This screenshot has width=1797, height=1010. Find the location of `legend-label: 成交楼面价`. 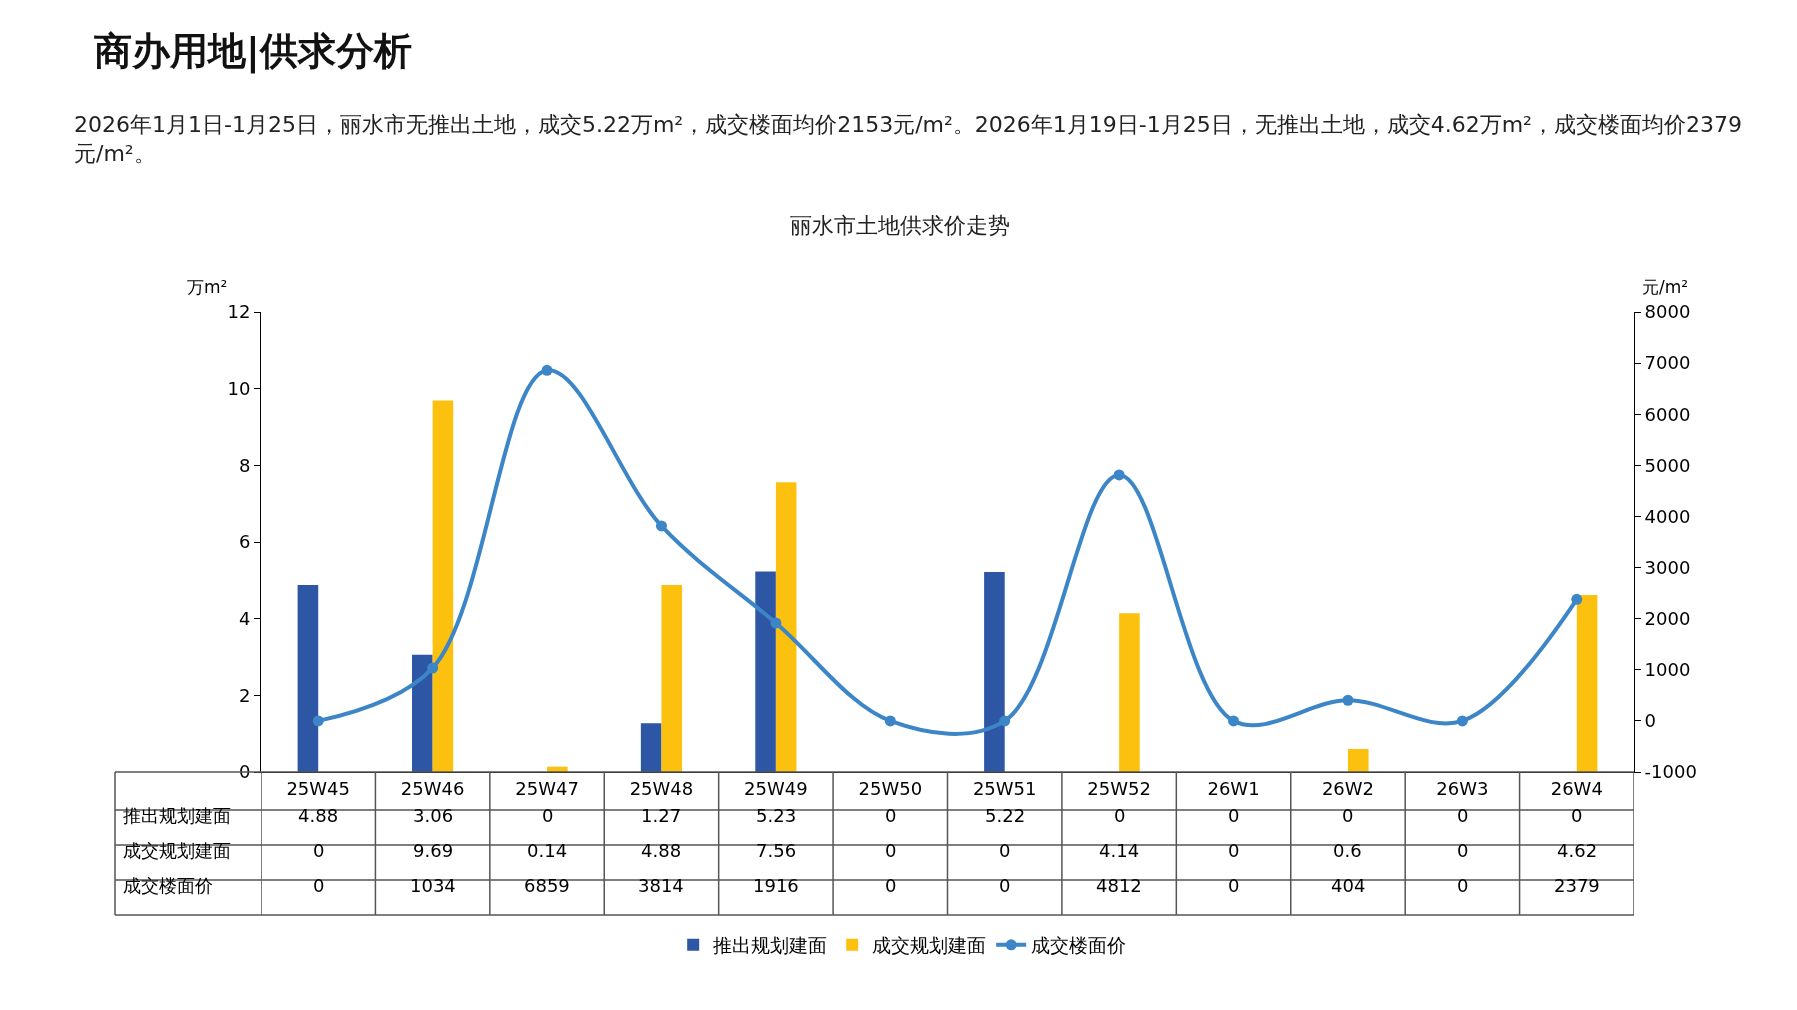

legend-label: 成交楼面价 is located at coordinates (1079, 945).